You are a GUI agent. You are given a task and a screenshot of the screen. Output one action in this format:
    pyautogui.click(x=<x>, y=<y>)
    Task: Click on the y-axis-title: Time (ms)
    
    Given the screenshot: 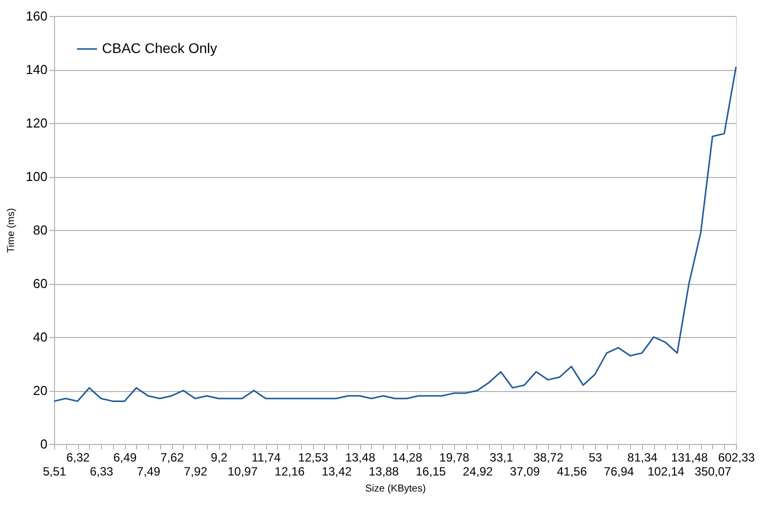 What is the action you would take?
    pyautogui.click(x=11, y=230)
    